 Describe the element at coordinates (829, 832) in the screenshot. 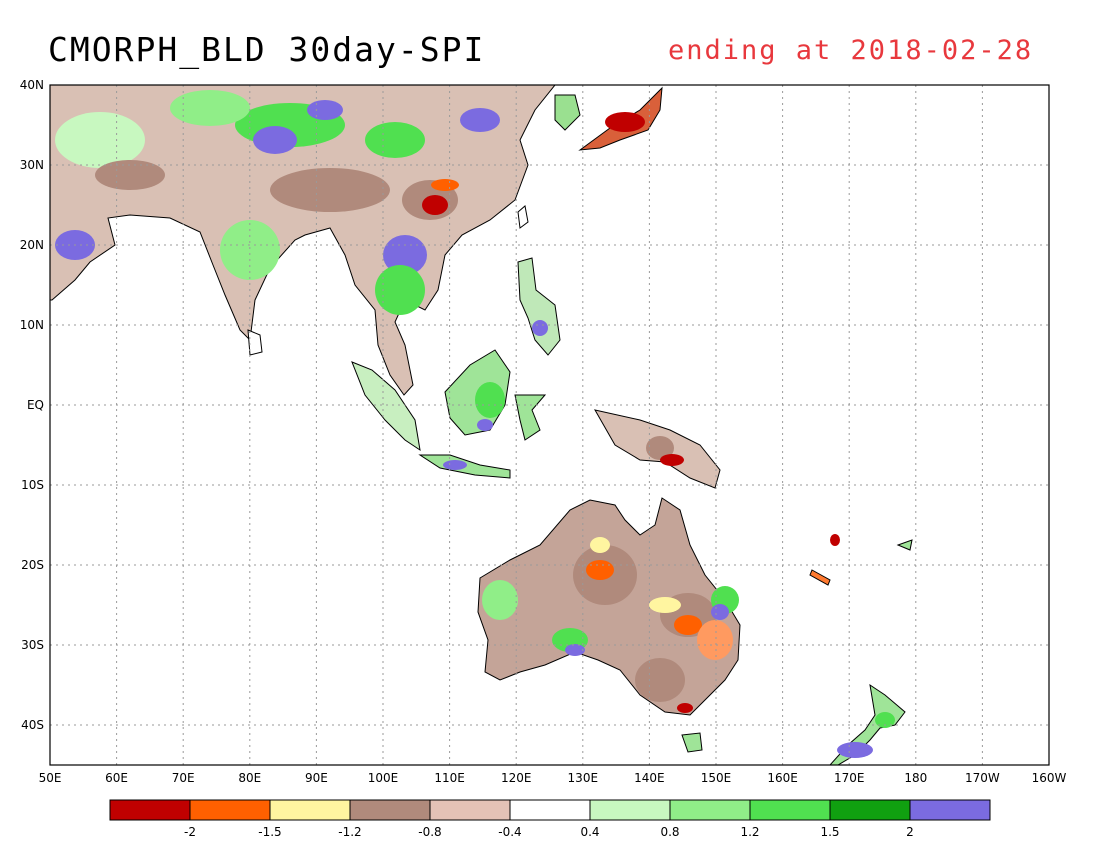

I see `legend-label: 1.5` at that location.